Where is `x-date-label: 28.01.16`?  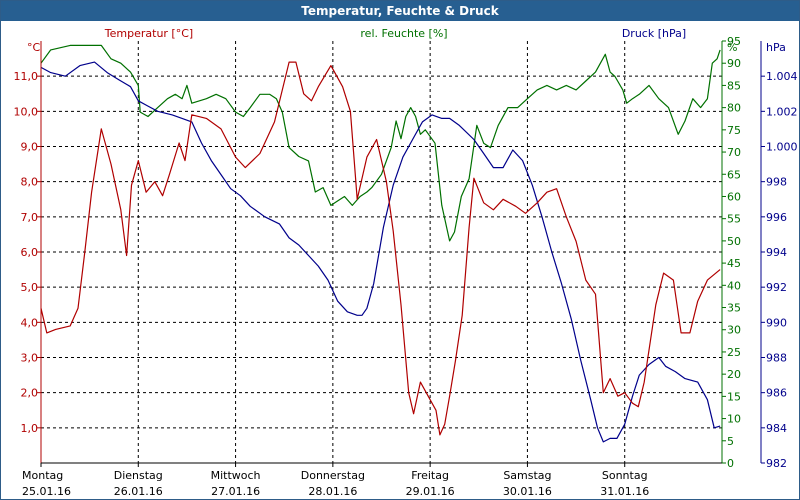
x-date-label: 28.01.16 is located at coordinates (332, 491).